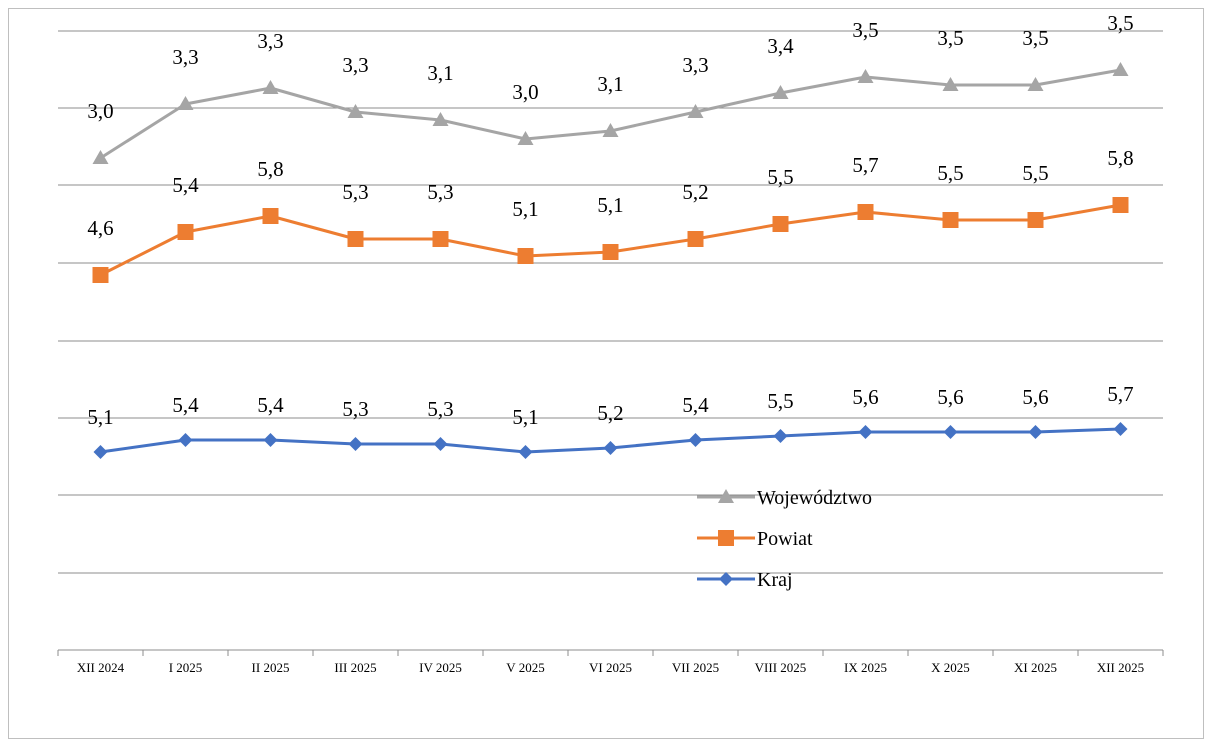 The image size is (1205, 740). Describe the element at coordinates (610, 440) in the screenshot. I see `series-diamond` at that location.